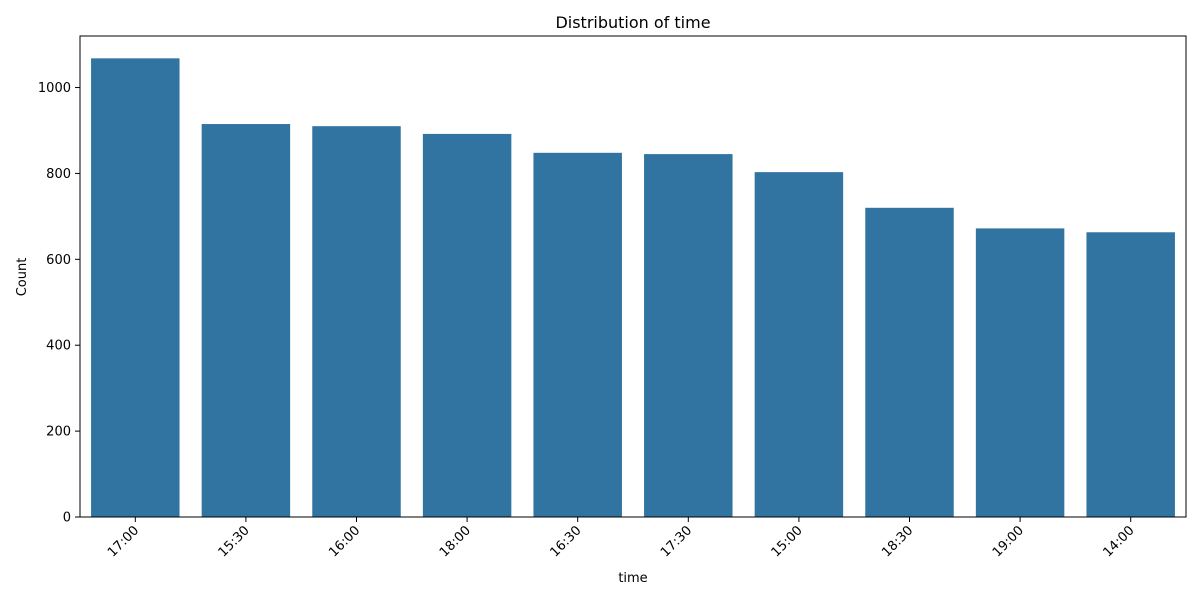 The width and height of the screenshot is (1200, 600). Describe the element at coordinates (22, 277) in the screenshot. I see `y-axis-label: Count` at that location.